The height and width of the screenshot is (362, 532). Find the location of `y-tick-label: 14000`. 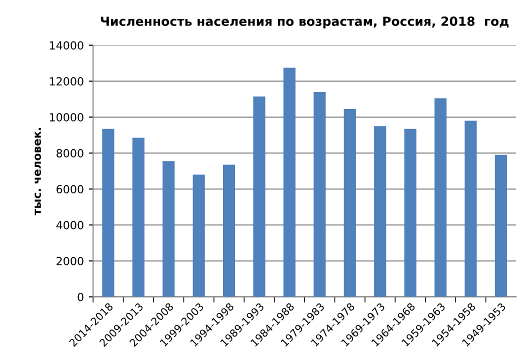

y-tick-label: 14000 is located at coordinates (67, 45).